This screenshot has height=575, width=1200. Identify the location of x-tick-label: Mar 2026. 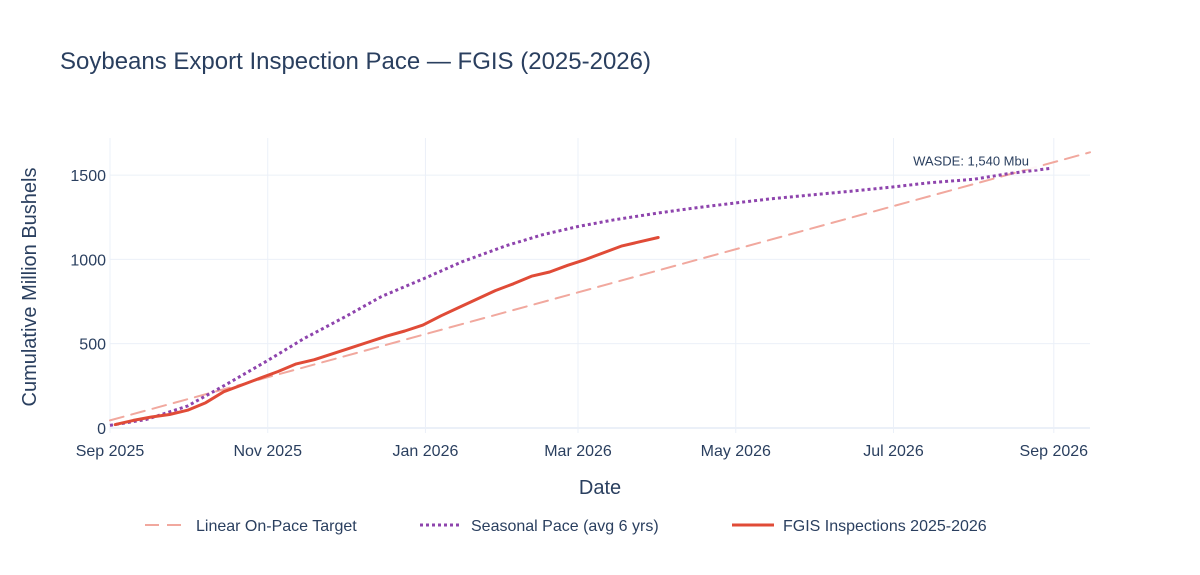
(578, 451).